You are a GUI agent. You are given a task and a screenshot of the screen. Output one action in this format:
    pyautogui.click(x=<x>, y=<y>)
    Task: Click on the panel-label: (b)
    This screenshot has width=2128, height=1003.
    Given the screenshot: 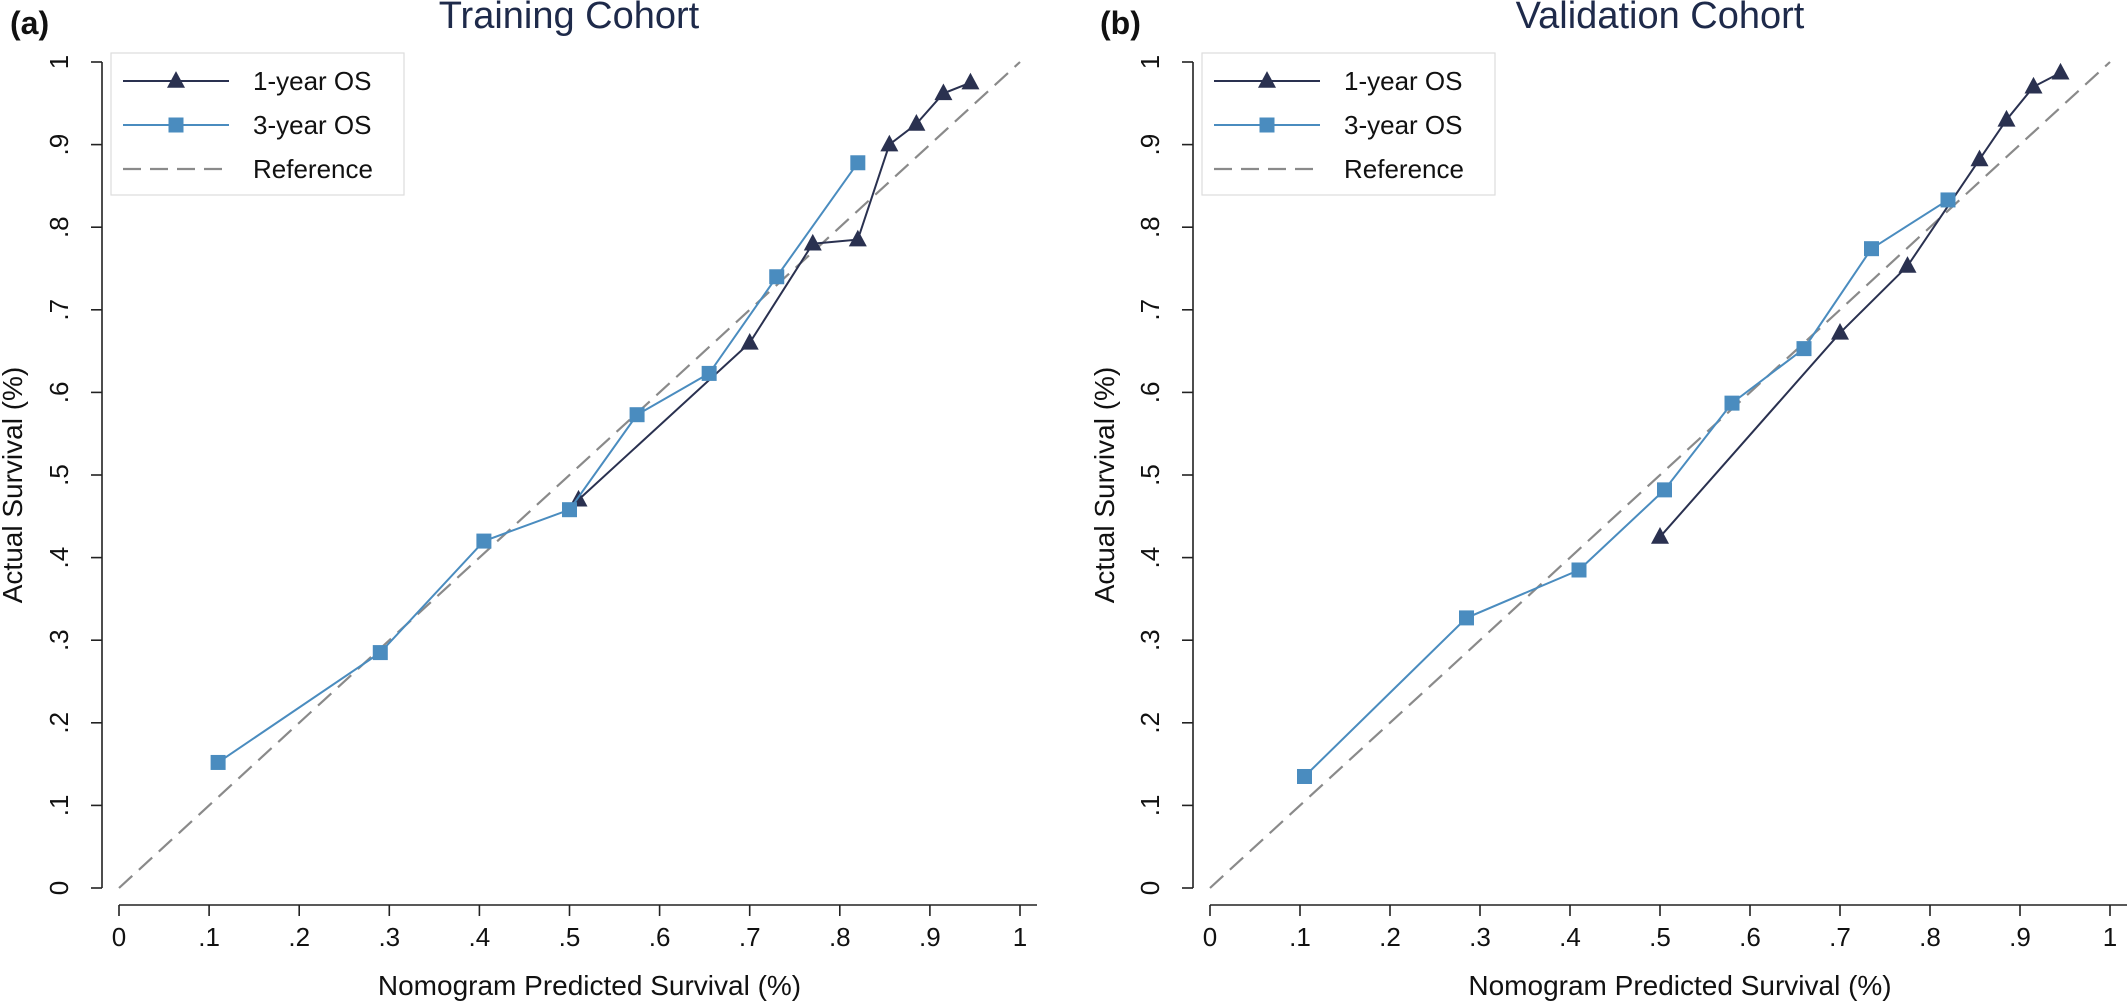 What is the action you would take?
    pyautogui.click(x=1120, y=23)
    